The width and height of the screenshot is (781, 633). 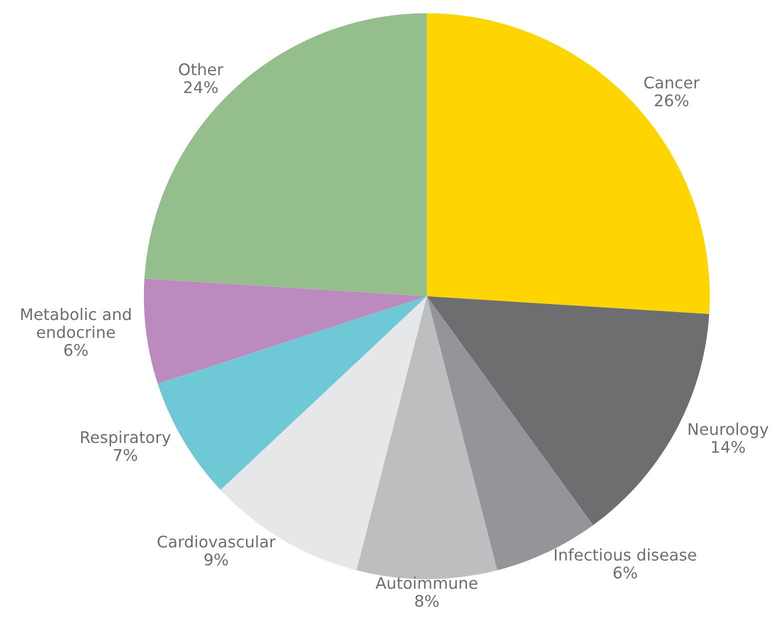 I want to click on data-label: 8%, so click(x=427, y=600).